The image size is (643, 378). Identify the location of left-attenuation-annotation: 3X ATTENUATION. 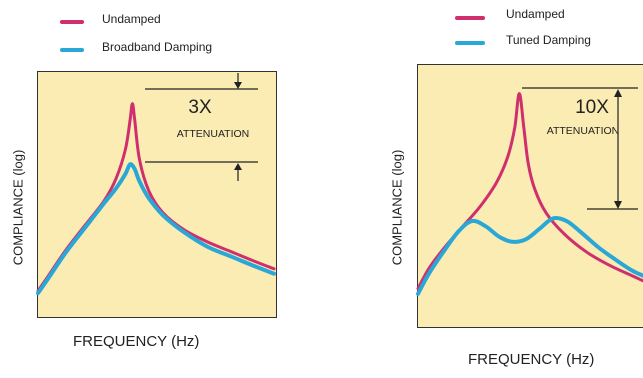
(201, 127).